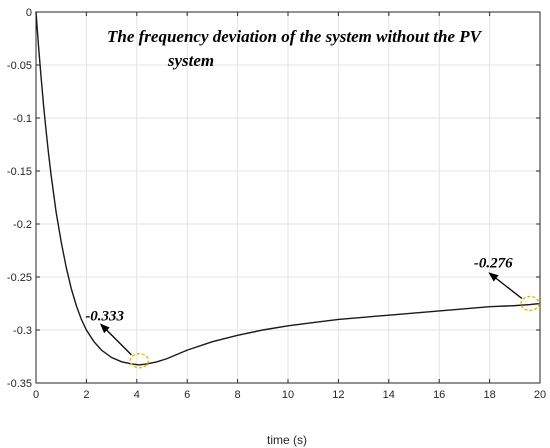  Describe the element at coordinates (19, 66) in the screenshot. I see `y-tick-label: -0.05` at that location.